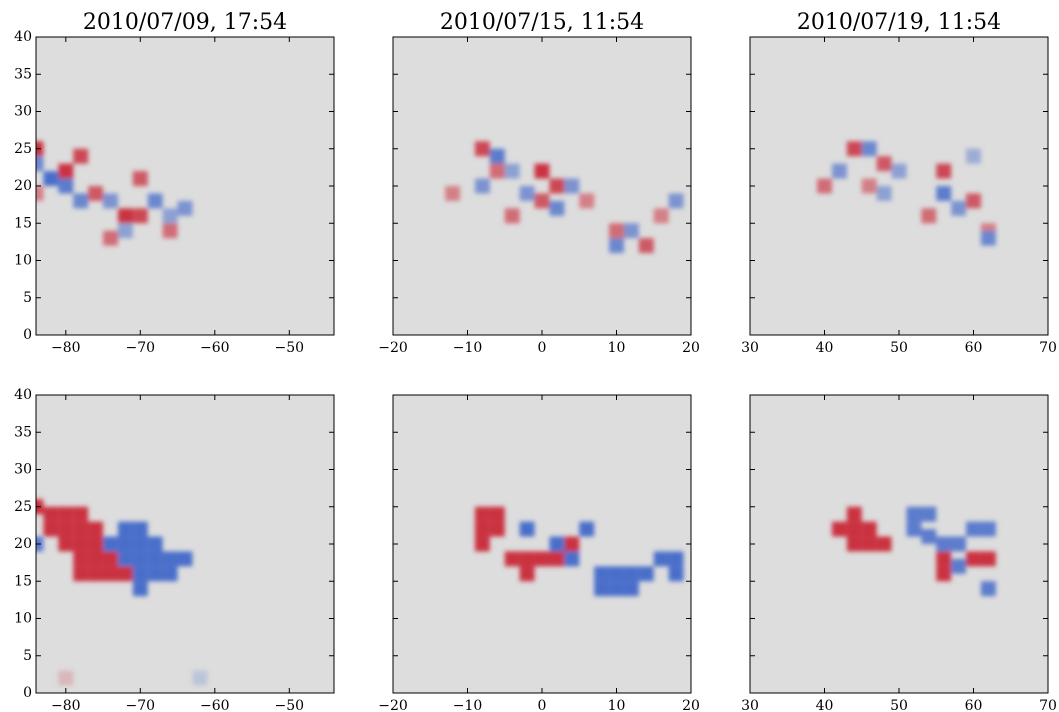  Describe the element at coordinates (66, 348) in the screenshot. I see `x-tick-label: −80` at that location.